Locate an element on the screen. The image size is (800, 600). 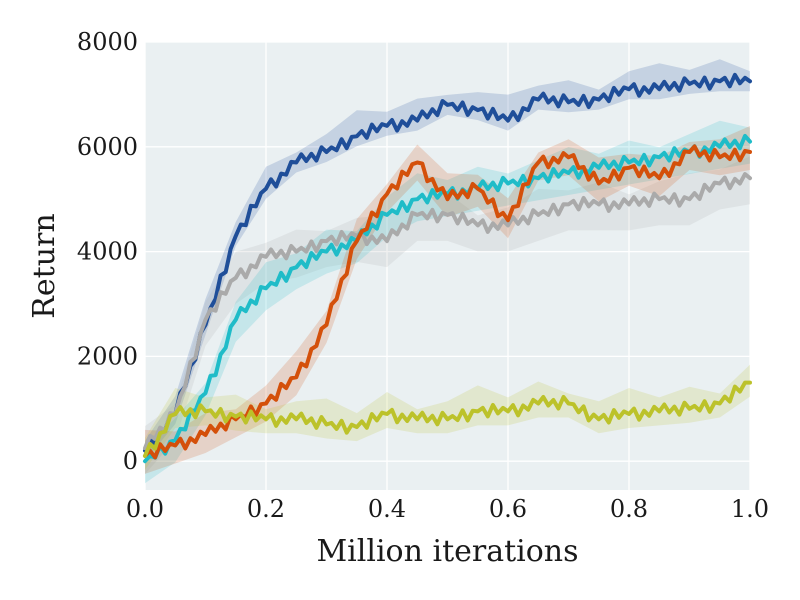
y-tick-label: 8000 is located at coordinates (107, 42).